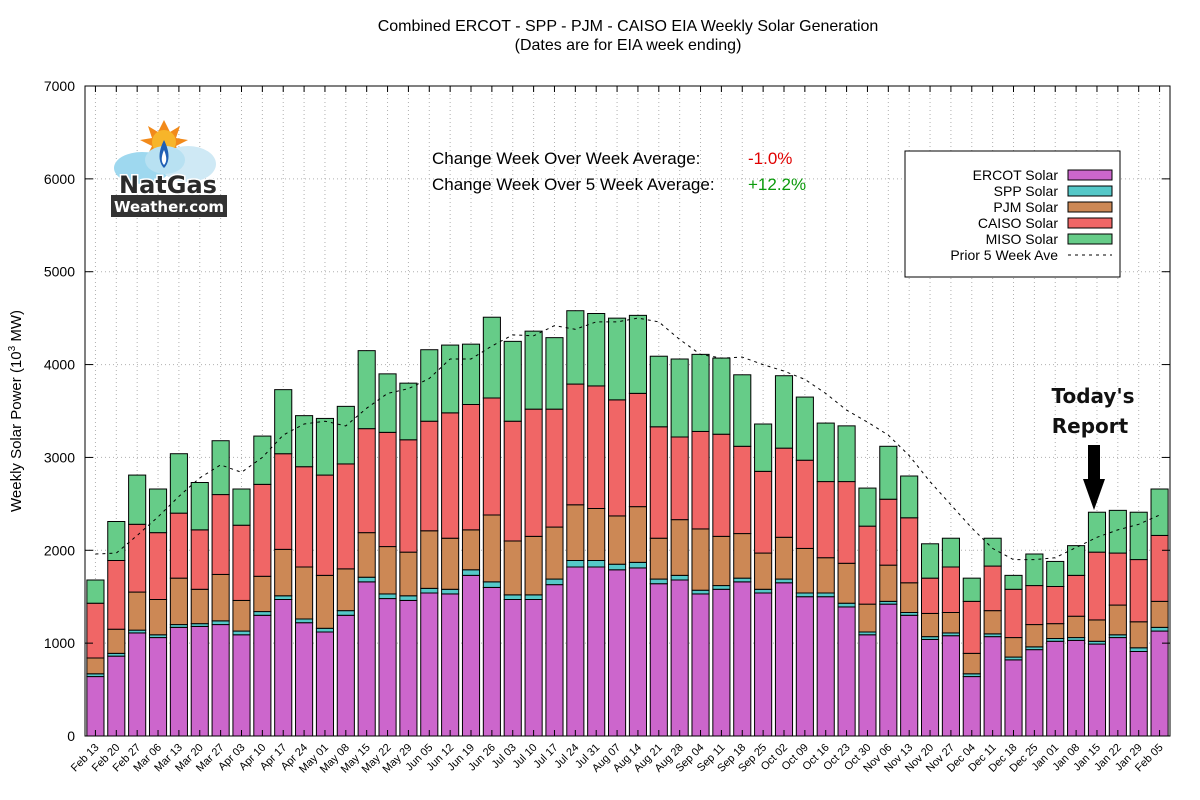  Describe the element at coordinates (16, 411) in the screenshot. I see `y-axis-label: Weekly Solar Power (103 MW)` at that location.